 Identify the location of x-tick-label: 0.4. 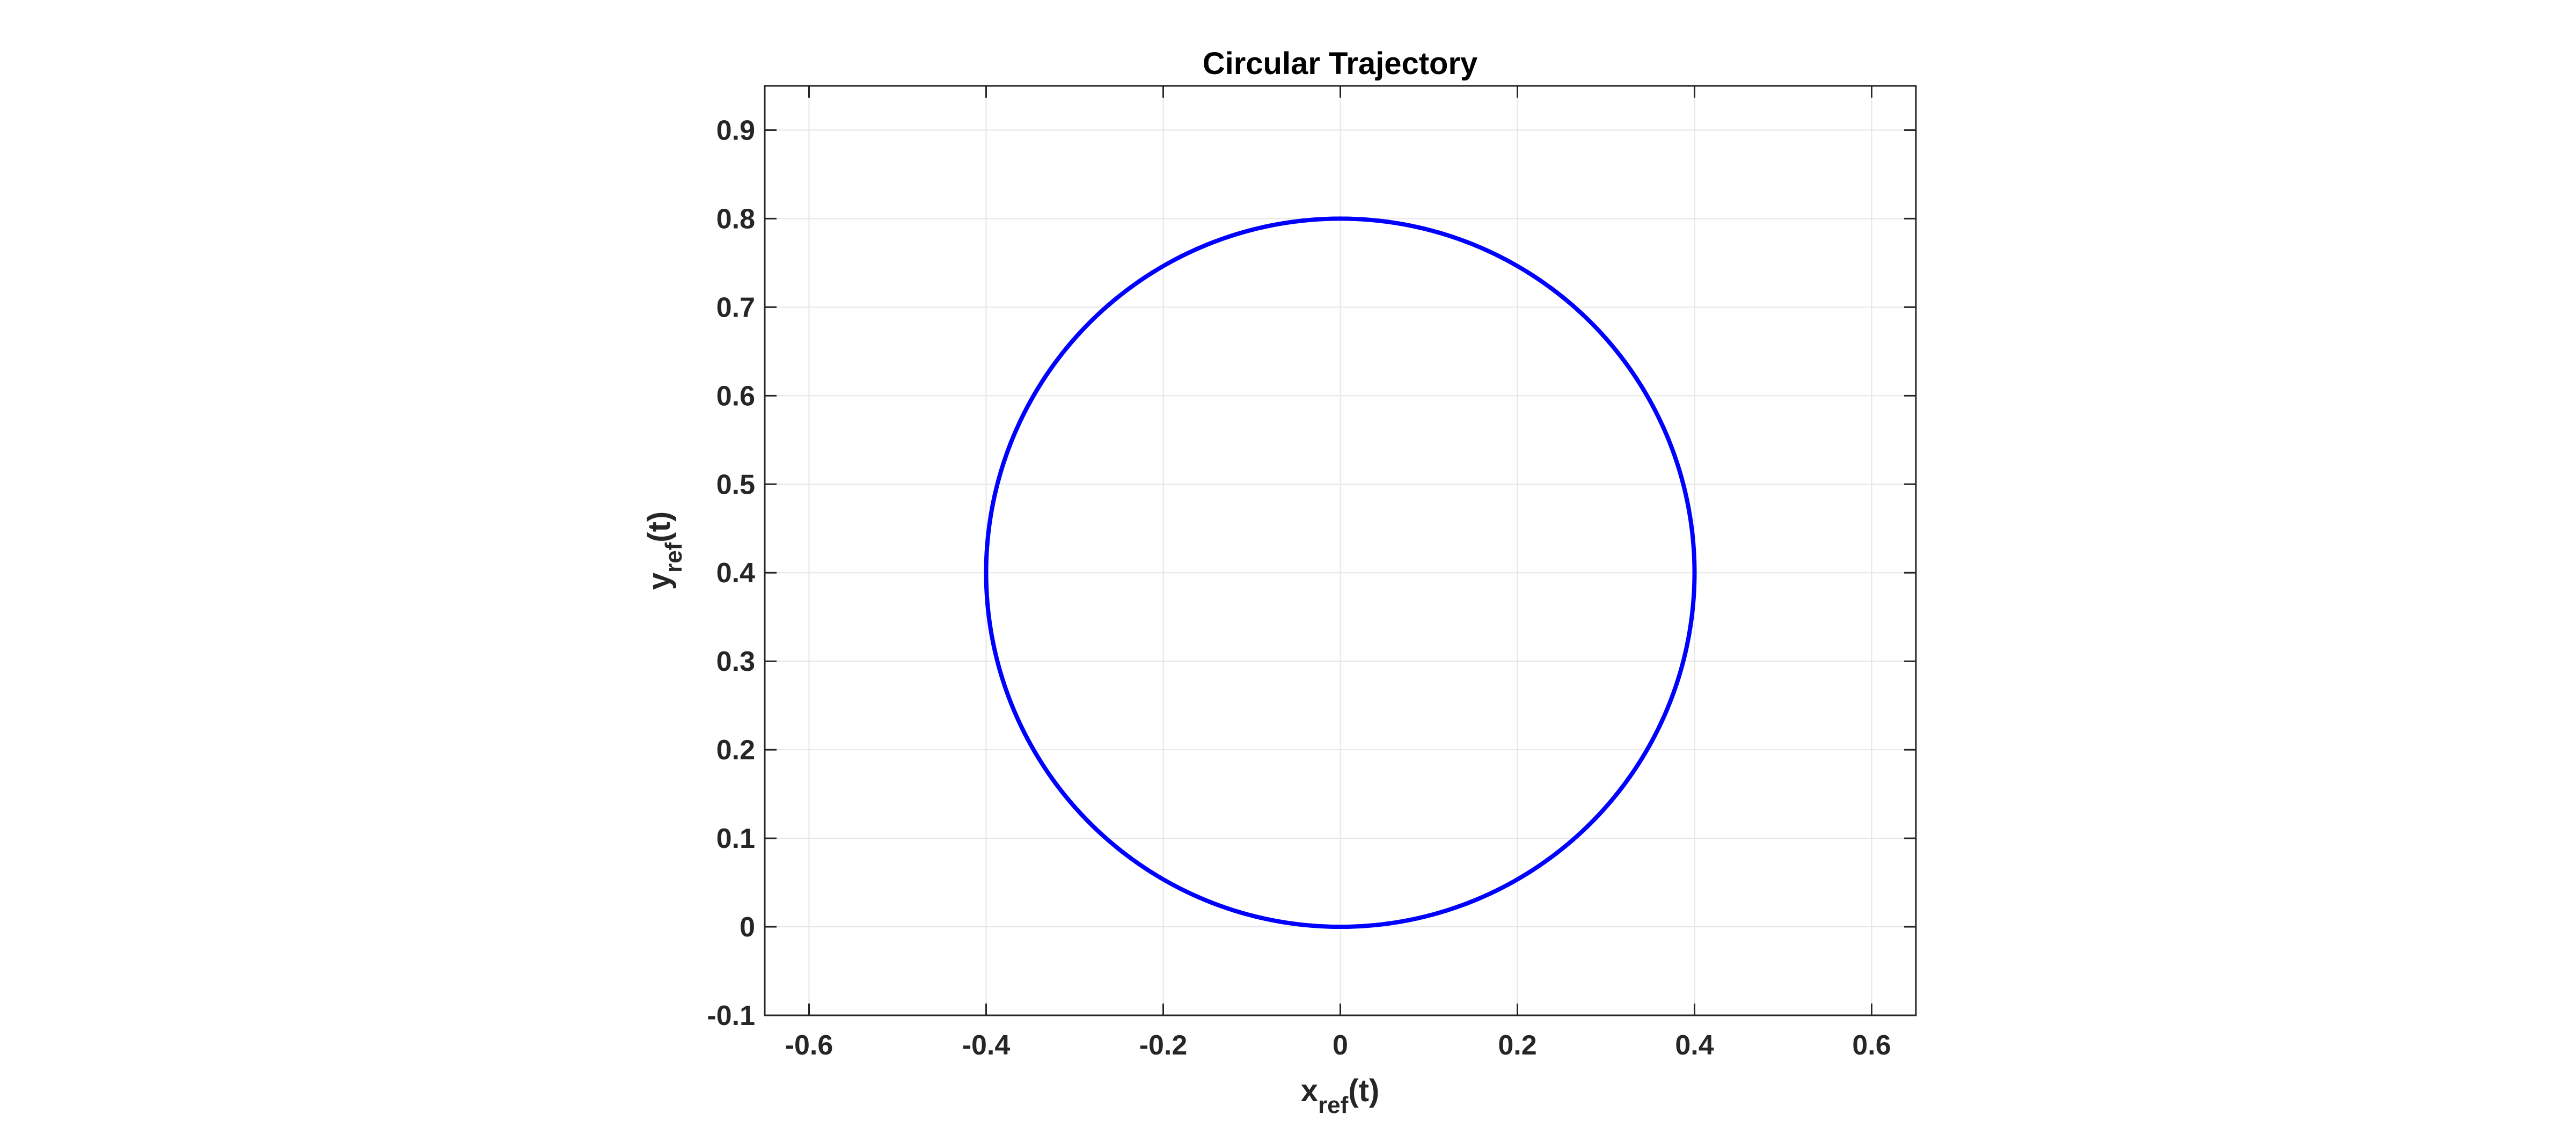
(1694, 1045).